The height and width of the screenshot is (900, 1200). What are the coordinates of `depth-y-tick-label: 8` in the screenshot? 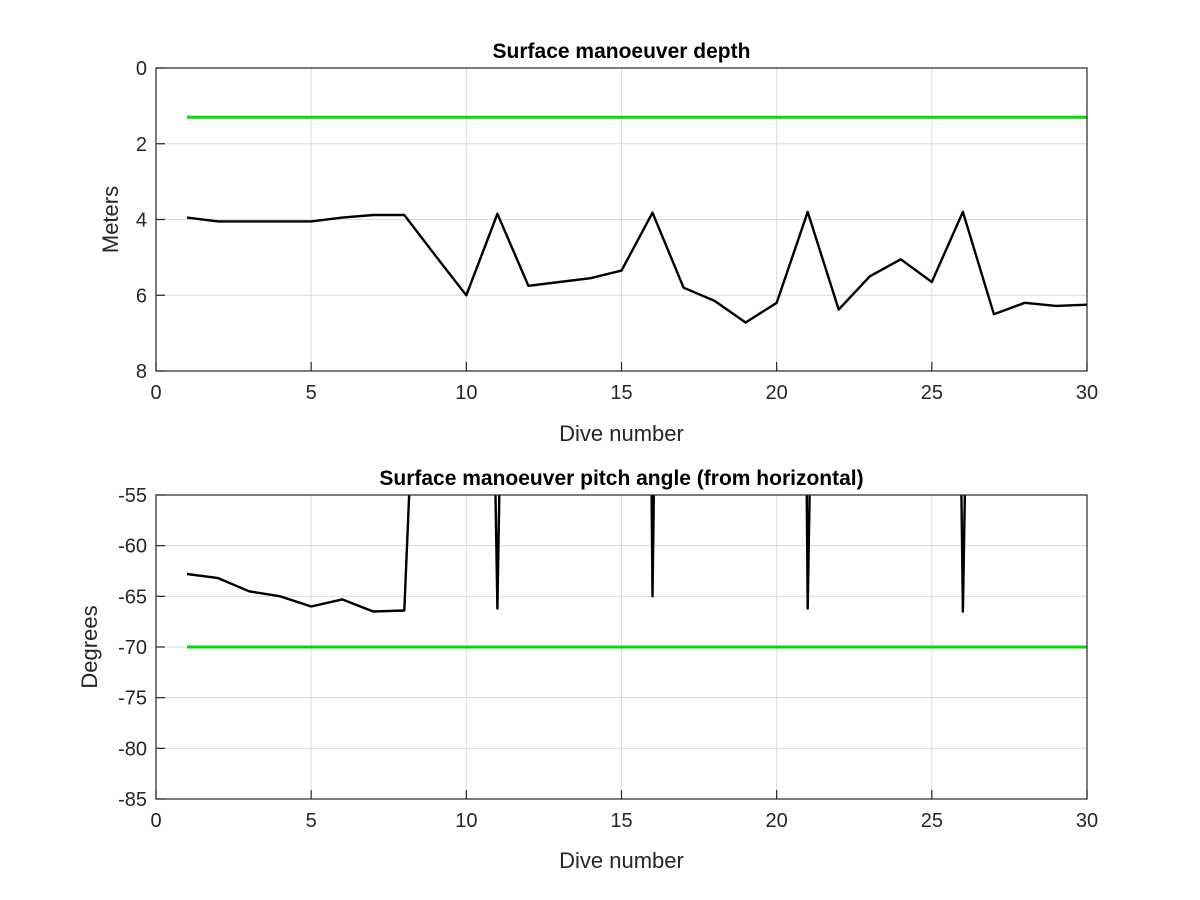 It's located at (141, 372).